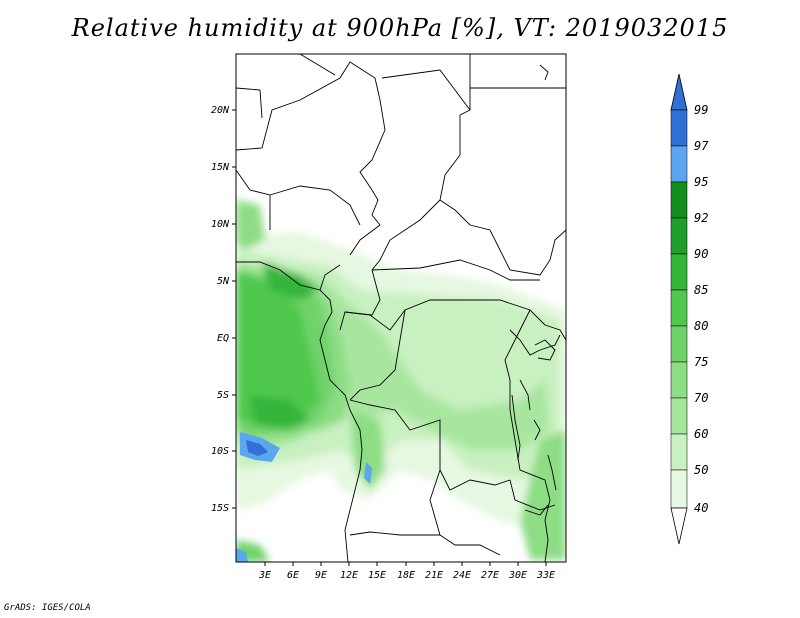 This screenshot has width=800, height=618. What do you see at coordinates (377, 575) in the screenshot?
I see `lon-label-15e: 15E` at bounding box center [377, 575].